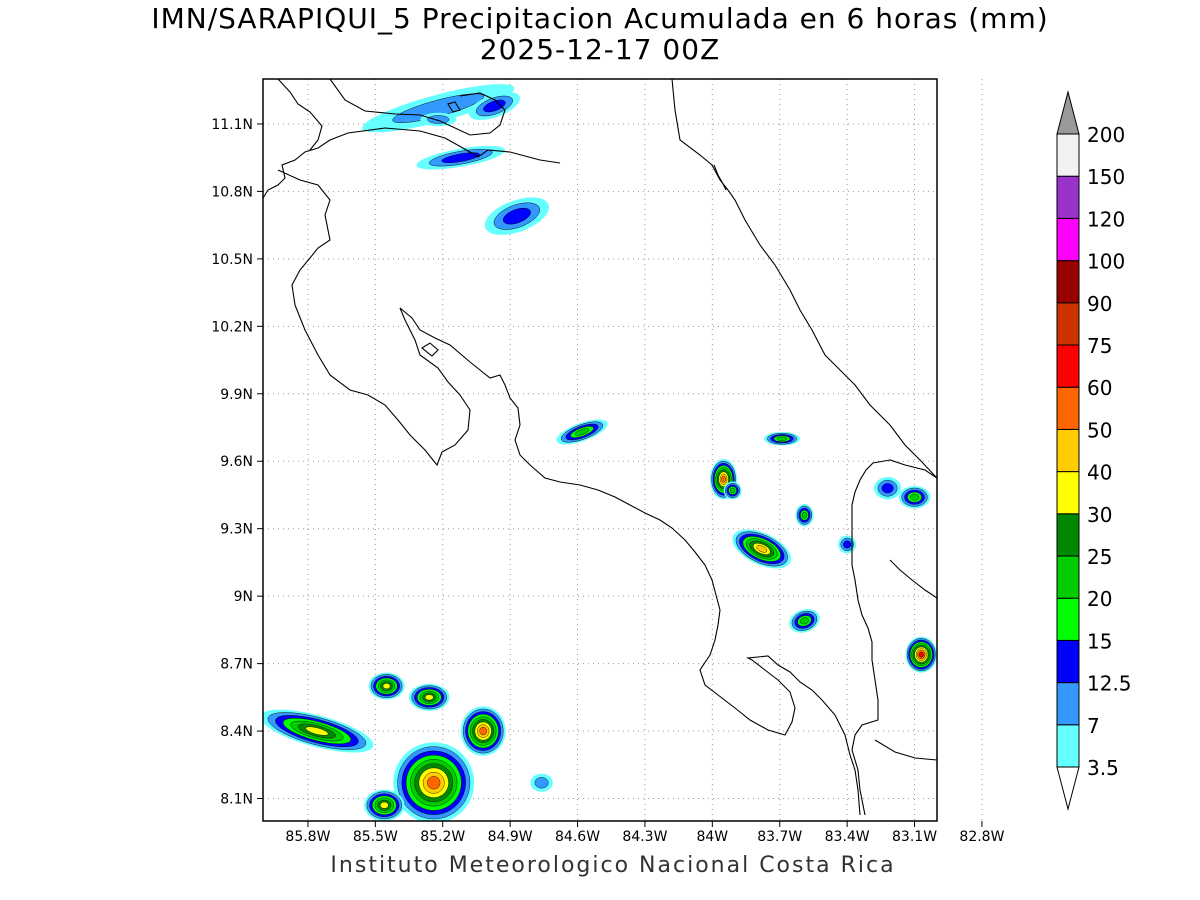  I want to click on lat-tick-label: 8.4N, so click(236, 732).